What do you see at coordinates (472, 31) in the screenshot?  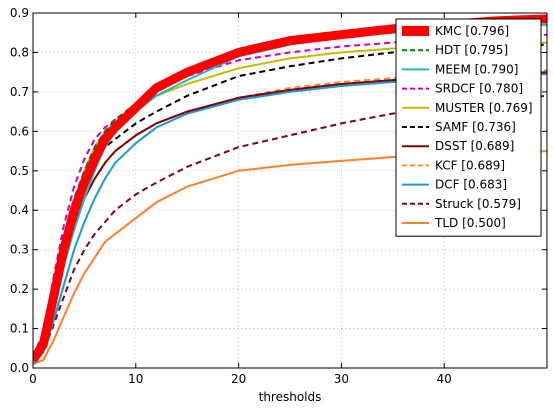 I see `legend-label: KMC [0.796]` at bounding box center [472, 31].